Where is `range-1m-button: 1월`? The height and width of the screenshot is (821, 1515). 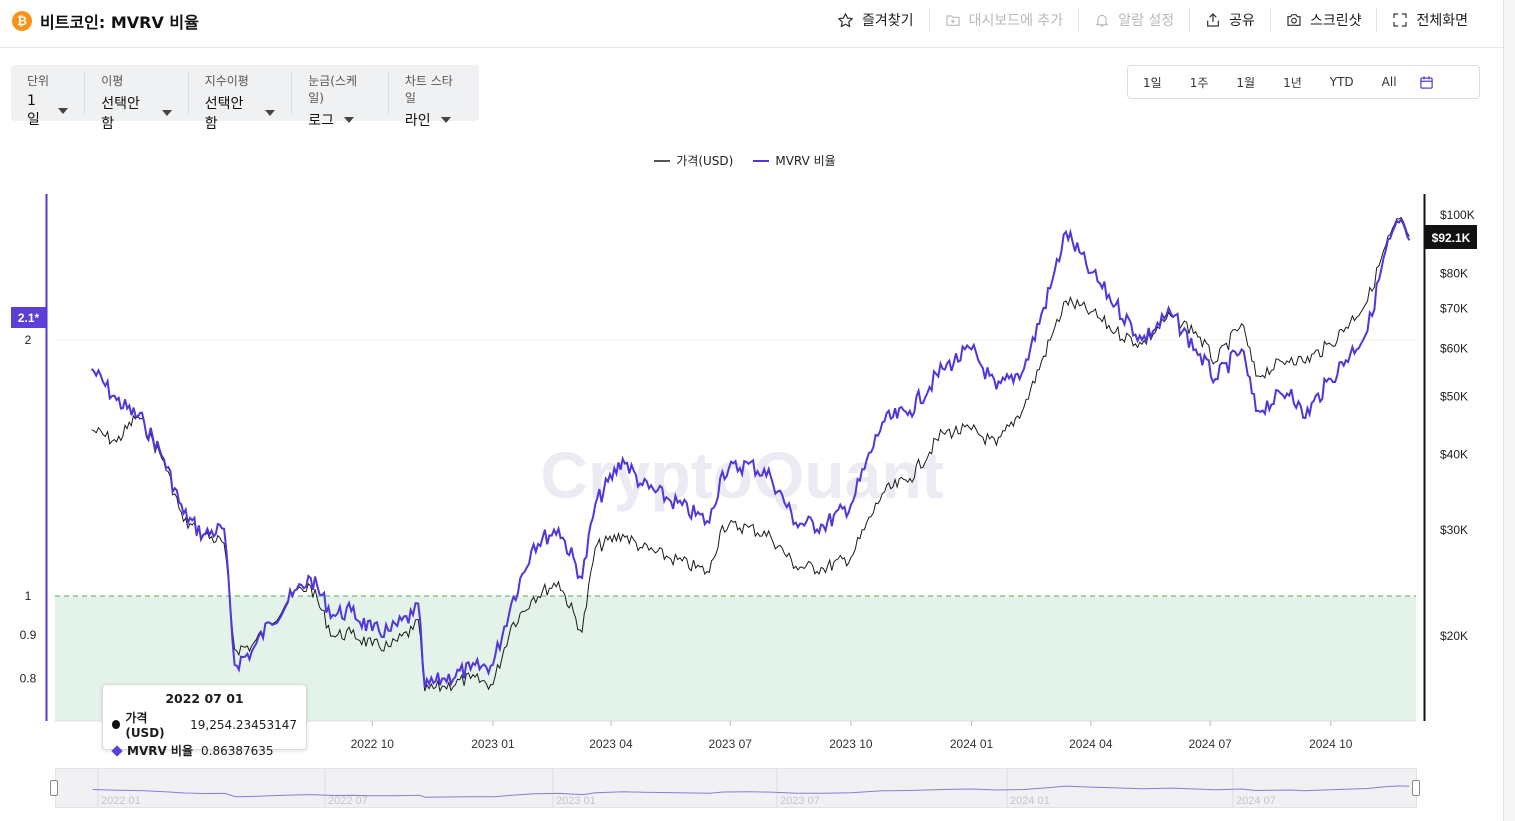
range-1m-button: 1월 is located at coordinates (1246, 82).